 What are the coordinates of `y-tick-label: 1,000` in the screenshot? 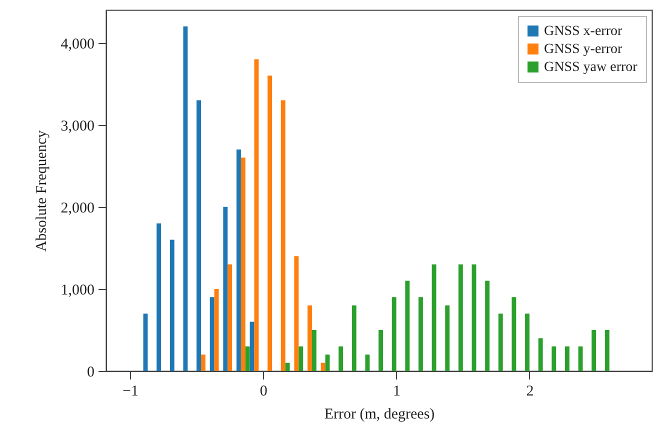 It's located at (77, 290).